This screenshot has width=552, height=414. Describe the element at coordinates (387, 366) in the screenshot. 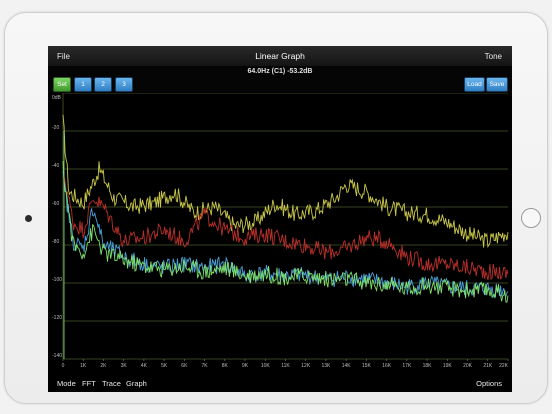

I see `x-tick-label: 16K` at that location.